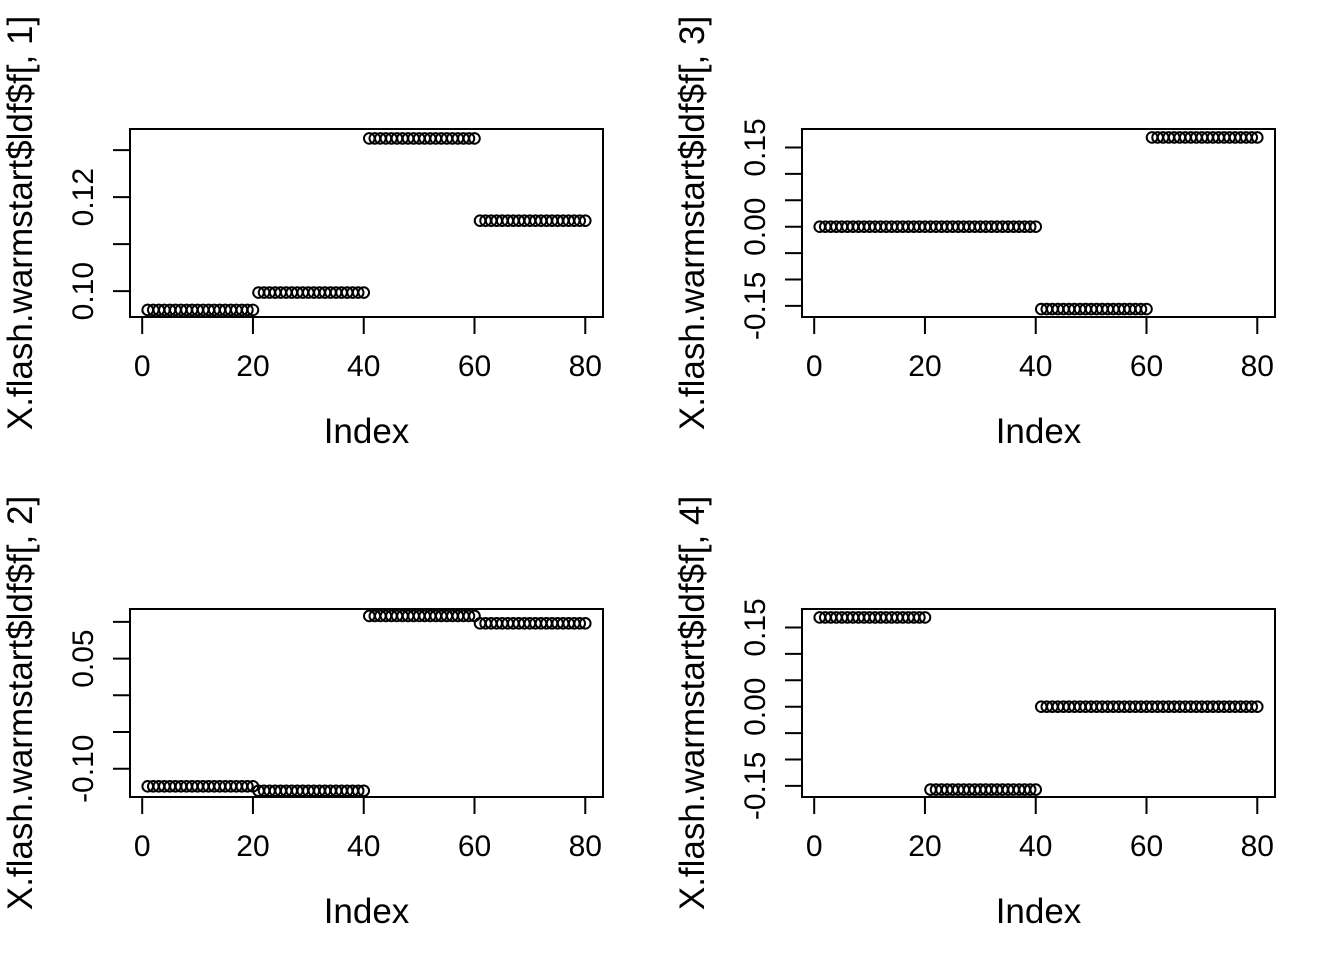 Image resolution: width=1344 pixels, height=965 pixels. What do you see at coordinates (692, 703) in the screenshot?
I see `y-axis-title: X.flash.warmstart$ldf$f[, 4]` at bounding box center [692, 703].